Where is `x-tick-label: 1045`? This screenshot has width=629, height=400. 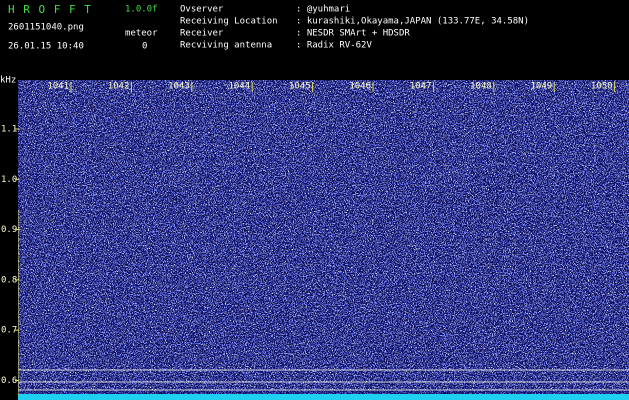
x-tick-label: 1045 is located at coordinates (300, 87).